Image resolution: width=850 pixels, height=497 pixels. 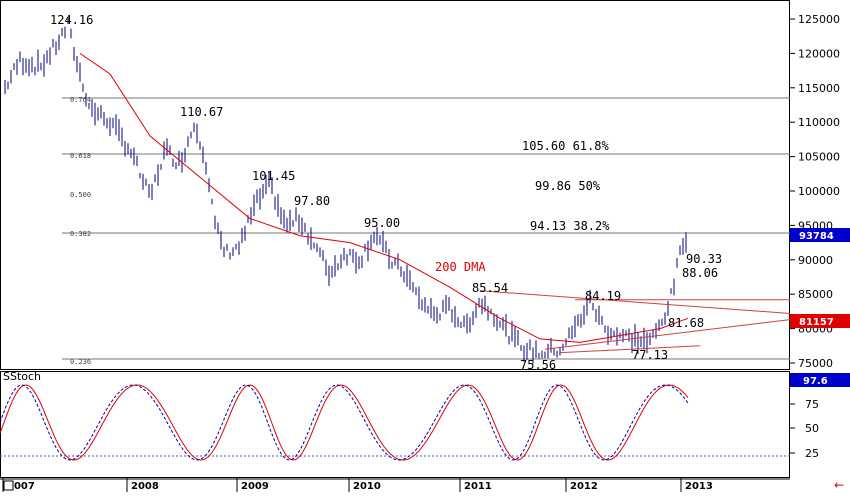 I want to click on label-110: 110.67, so click(x=201, y=112).